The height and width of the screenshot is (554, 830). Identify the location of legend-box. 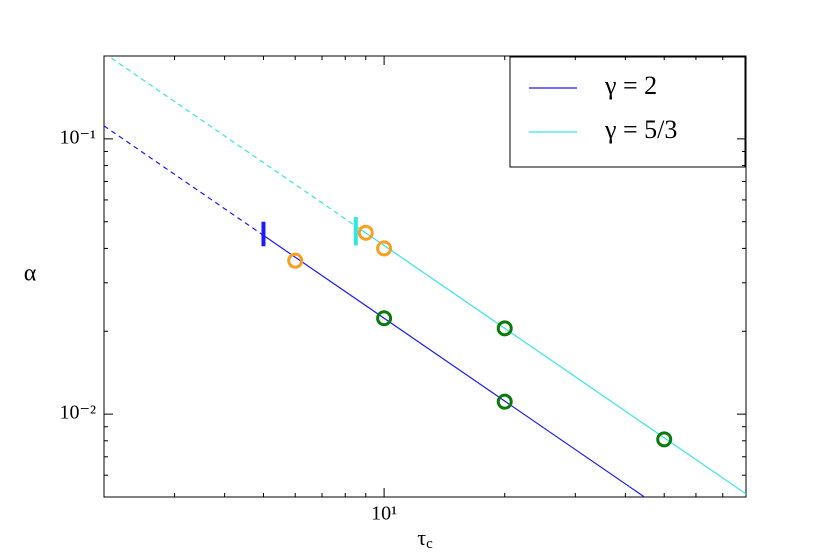
(627, 112).